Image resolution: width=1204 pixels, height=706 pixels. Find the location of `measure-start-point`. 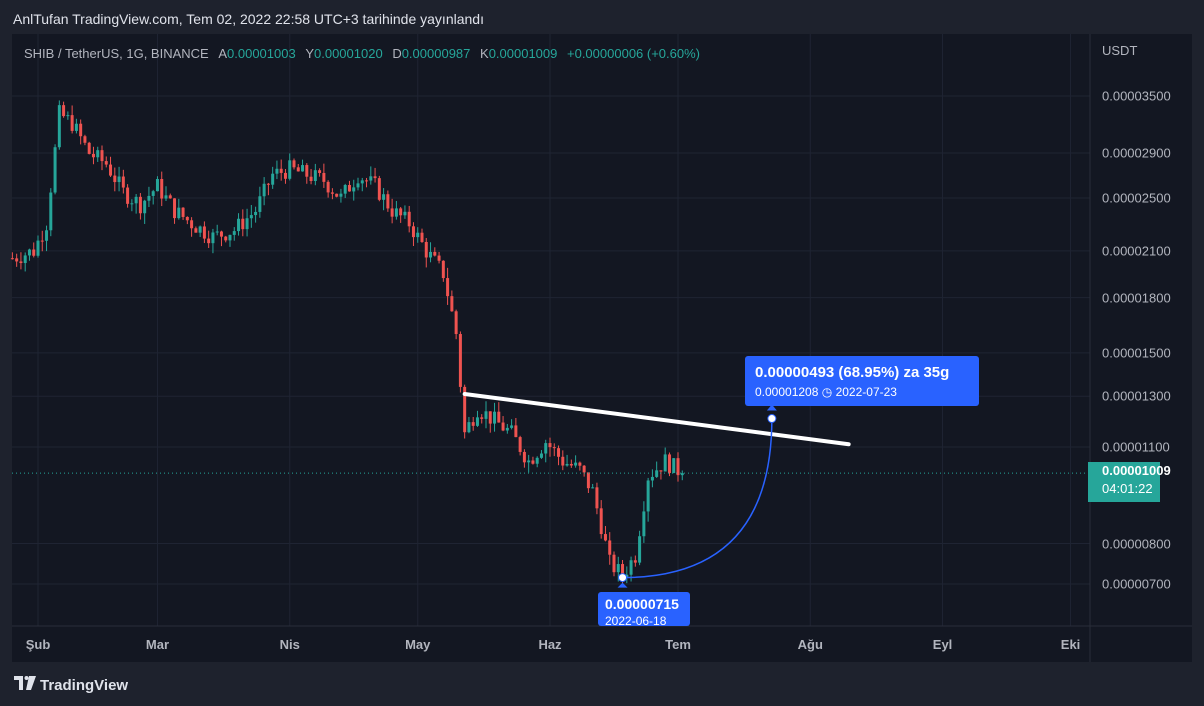

measure-start-point is located at coordinates (623, 578).